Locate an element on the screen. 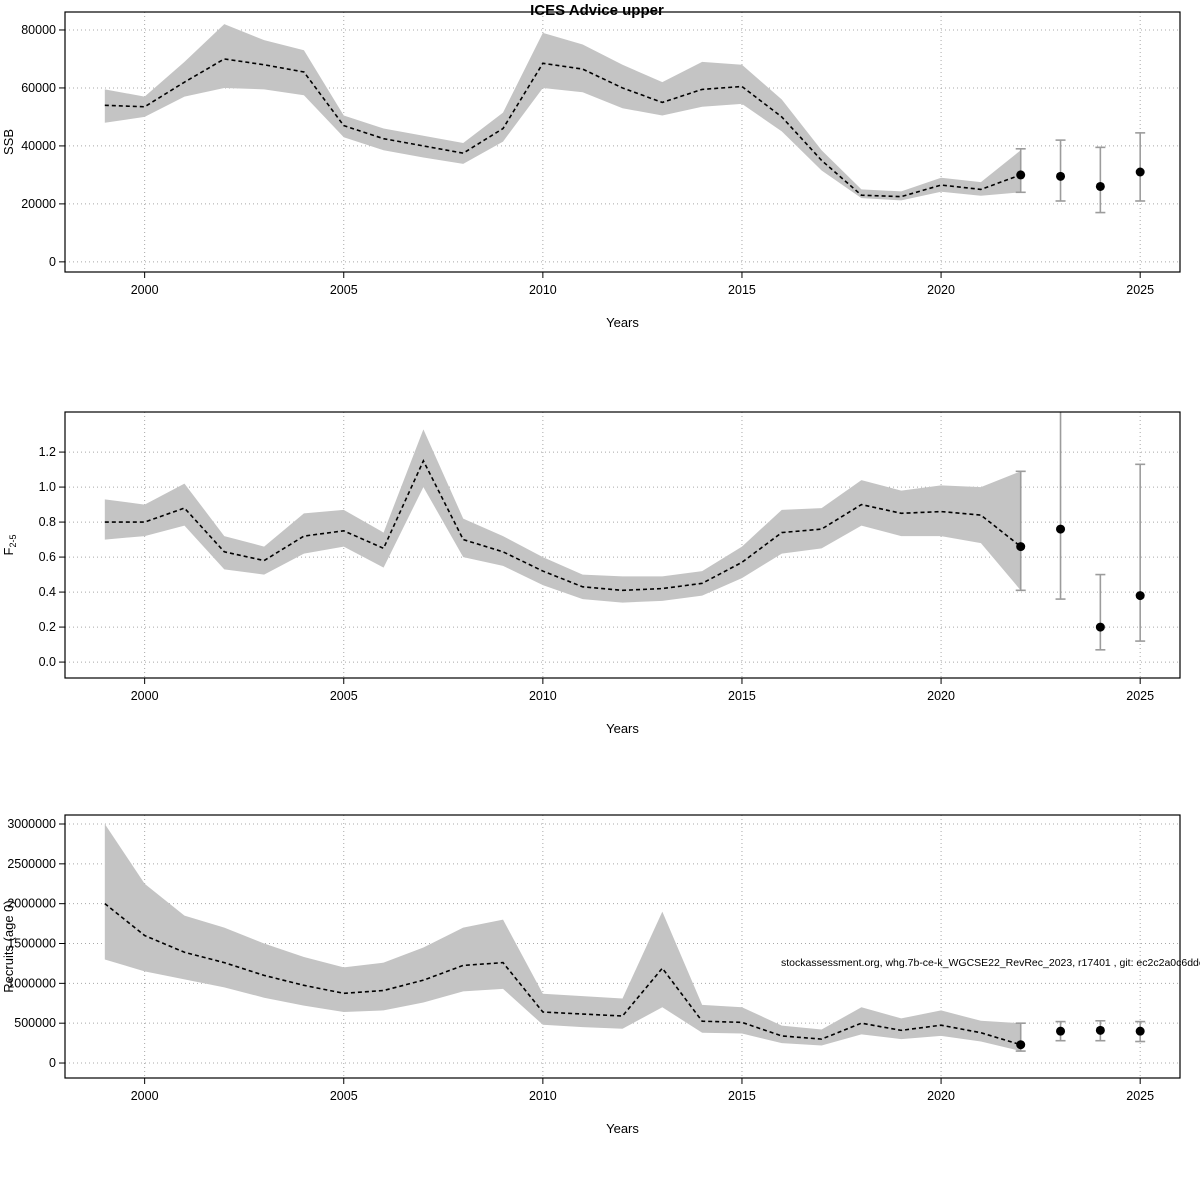 The width and height of the screenshot is (1200, 1200). recruits-xtick-label: 2005 is located at coordinates (344, 1096).